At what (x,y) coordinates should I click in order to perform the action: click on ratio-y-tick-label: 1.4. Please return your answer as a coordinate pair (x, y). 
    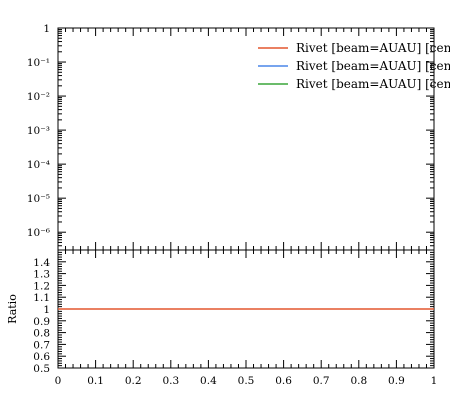
    Looking at the image, I should click on (41, 263).